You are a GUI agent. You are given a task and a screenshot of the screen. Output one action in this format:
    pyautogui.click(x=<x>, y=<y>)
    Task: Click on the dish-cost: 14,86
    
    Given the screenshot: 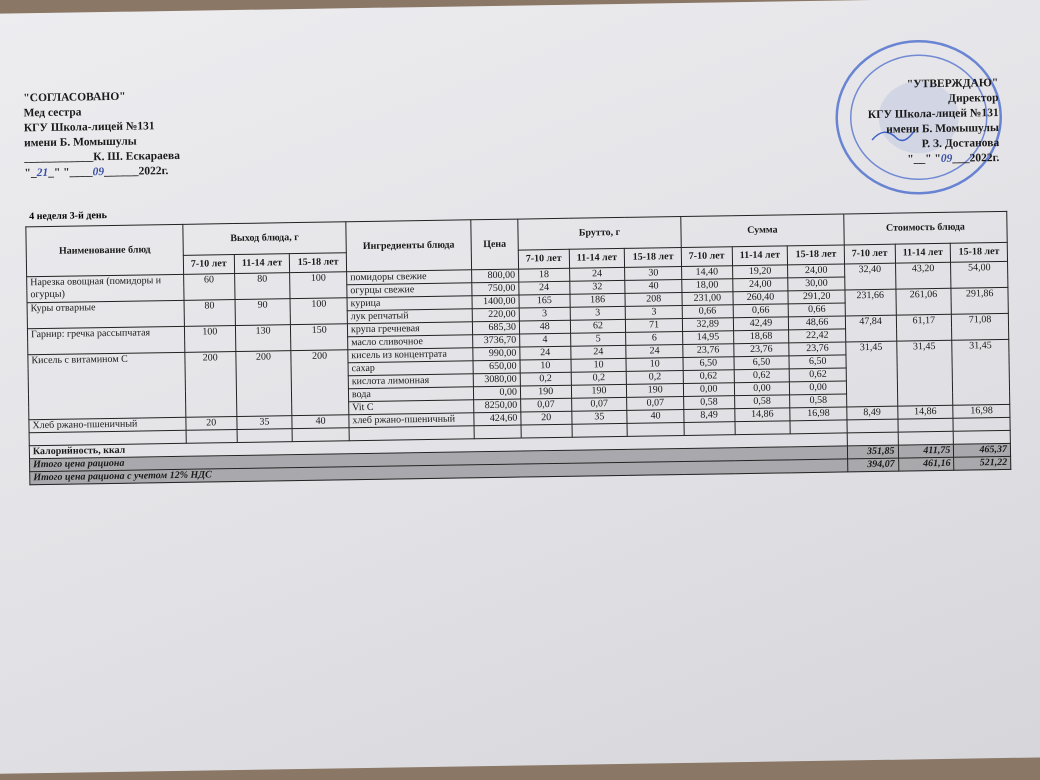 What is the action you would take?
    pyautogui.click(x=925, y=412)
    